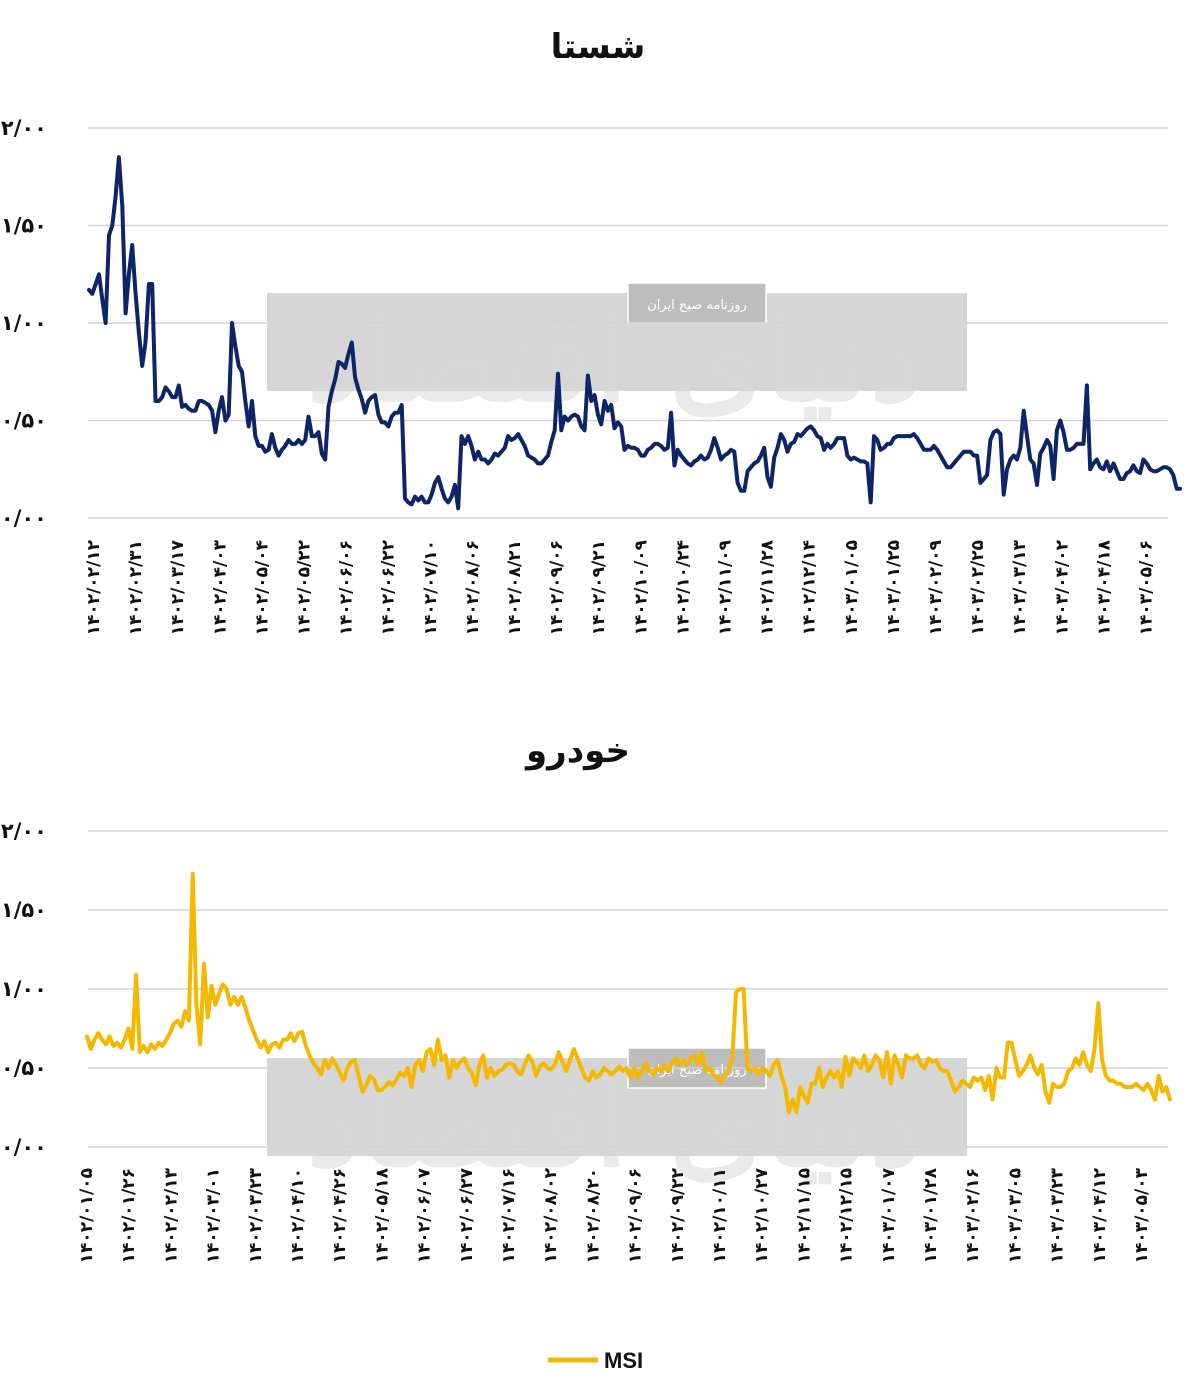 The width and height of the screenshot is (1200, 1389). Describe the element at coordinates (94, 587) in the screenshot. I see `x-tick-label: ۱۴۰۲/۰۲/۱۲` at that location.